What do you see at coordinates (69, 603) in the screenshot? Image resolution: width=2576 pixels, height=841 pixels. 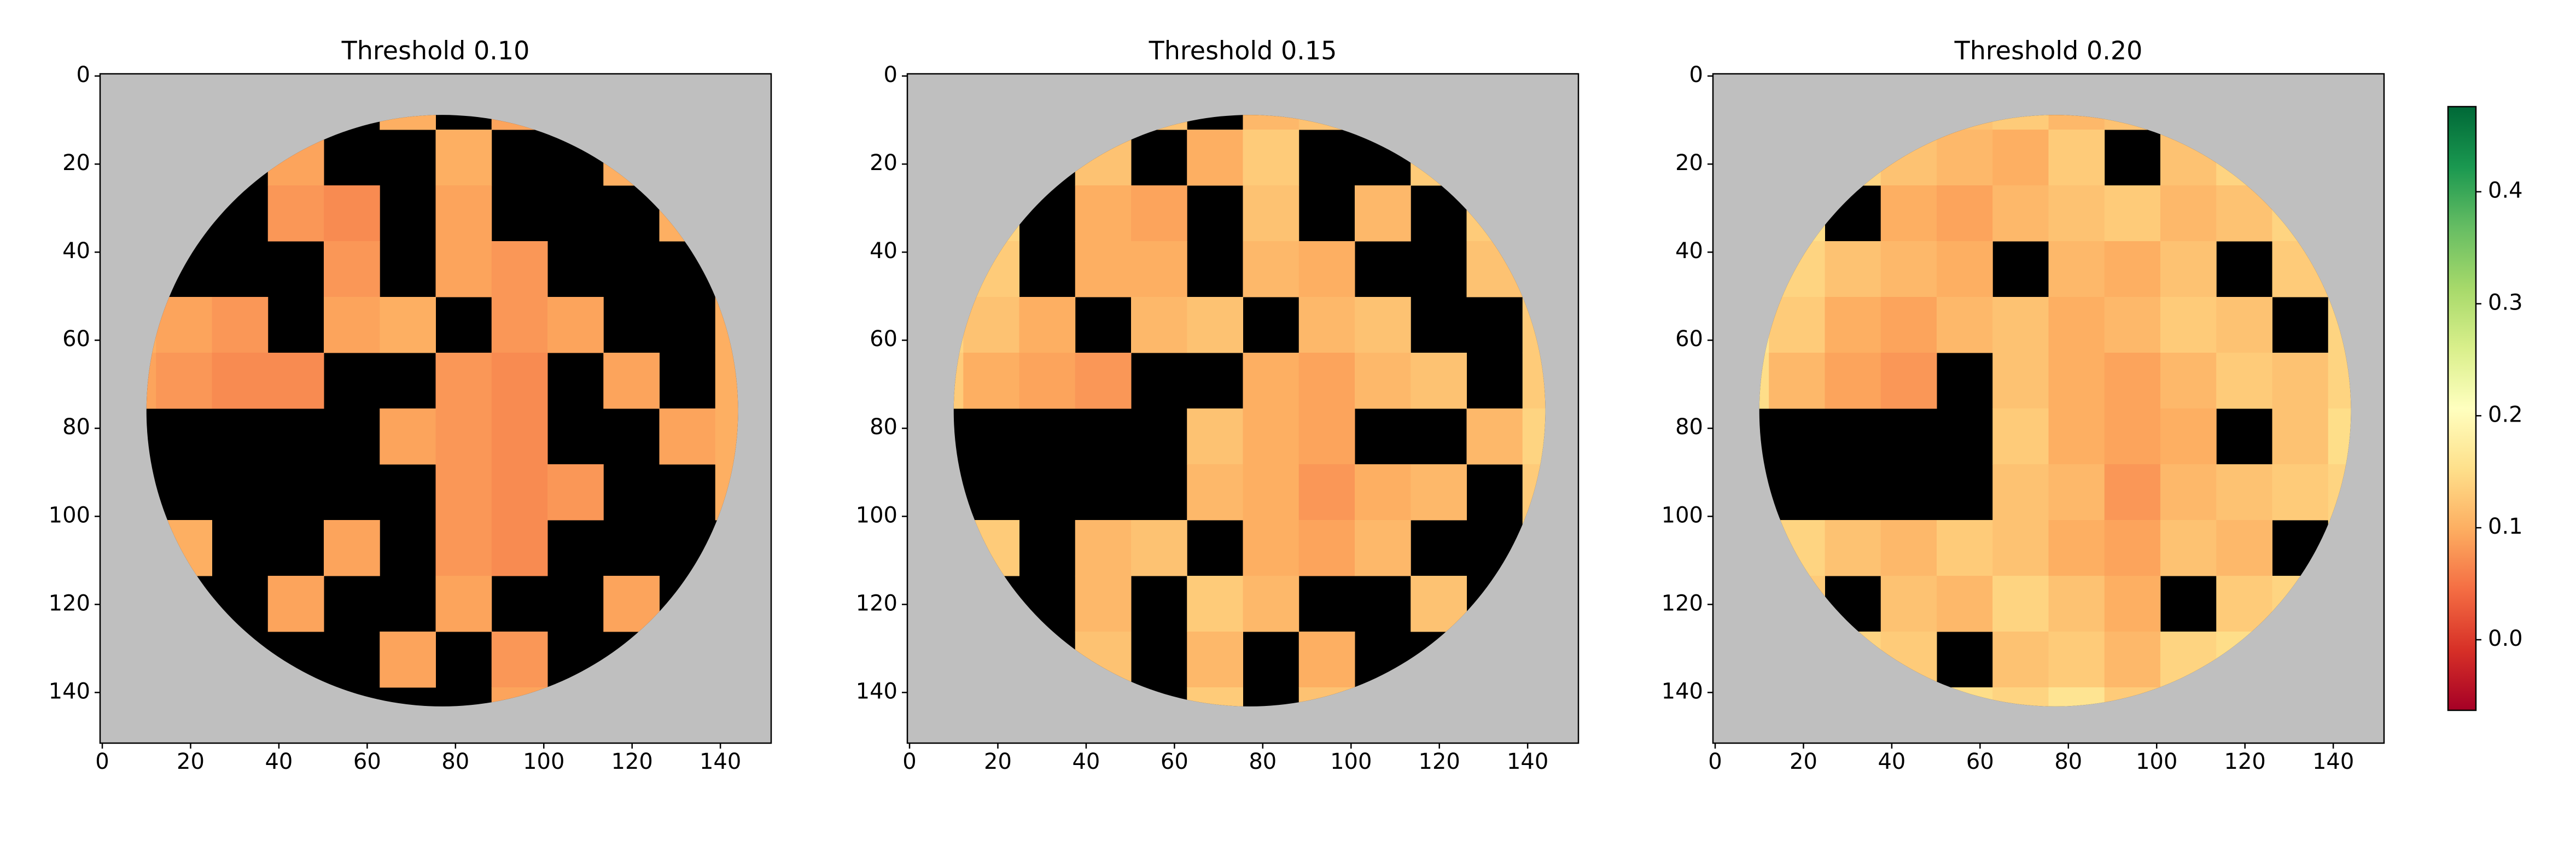 I see `y-tick-label: 120` at bounding box center [69, 603].